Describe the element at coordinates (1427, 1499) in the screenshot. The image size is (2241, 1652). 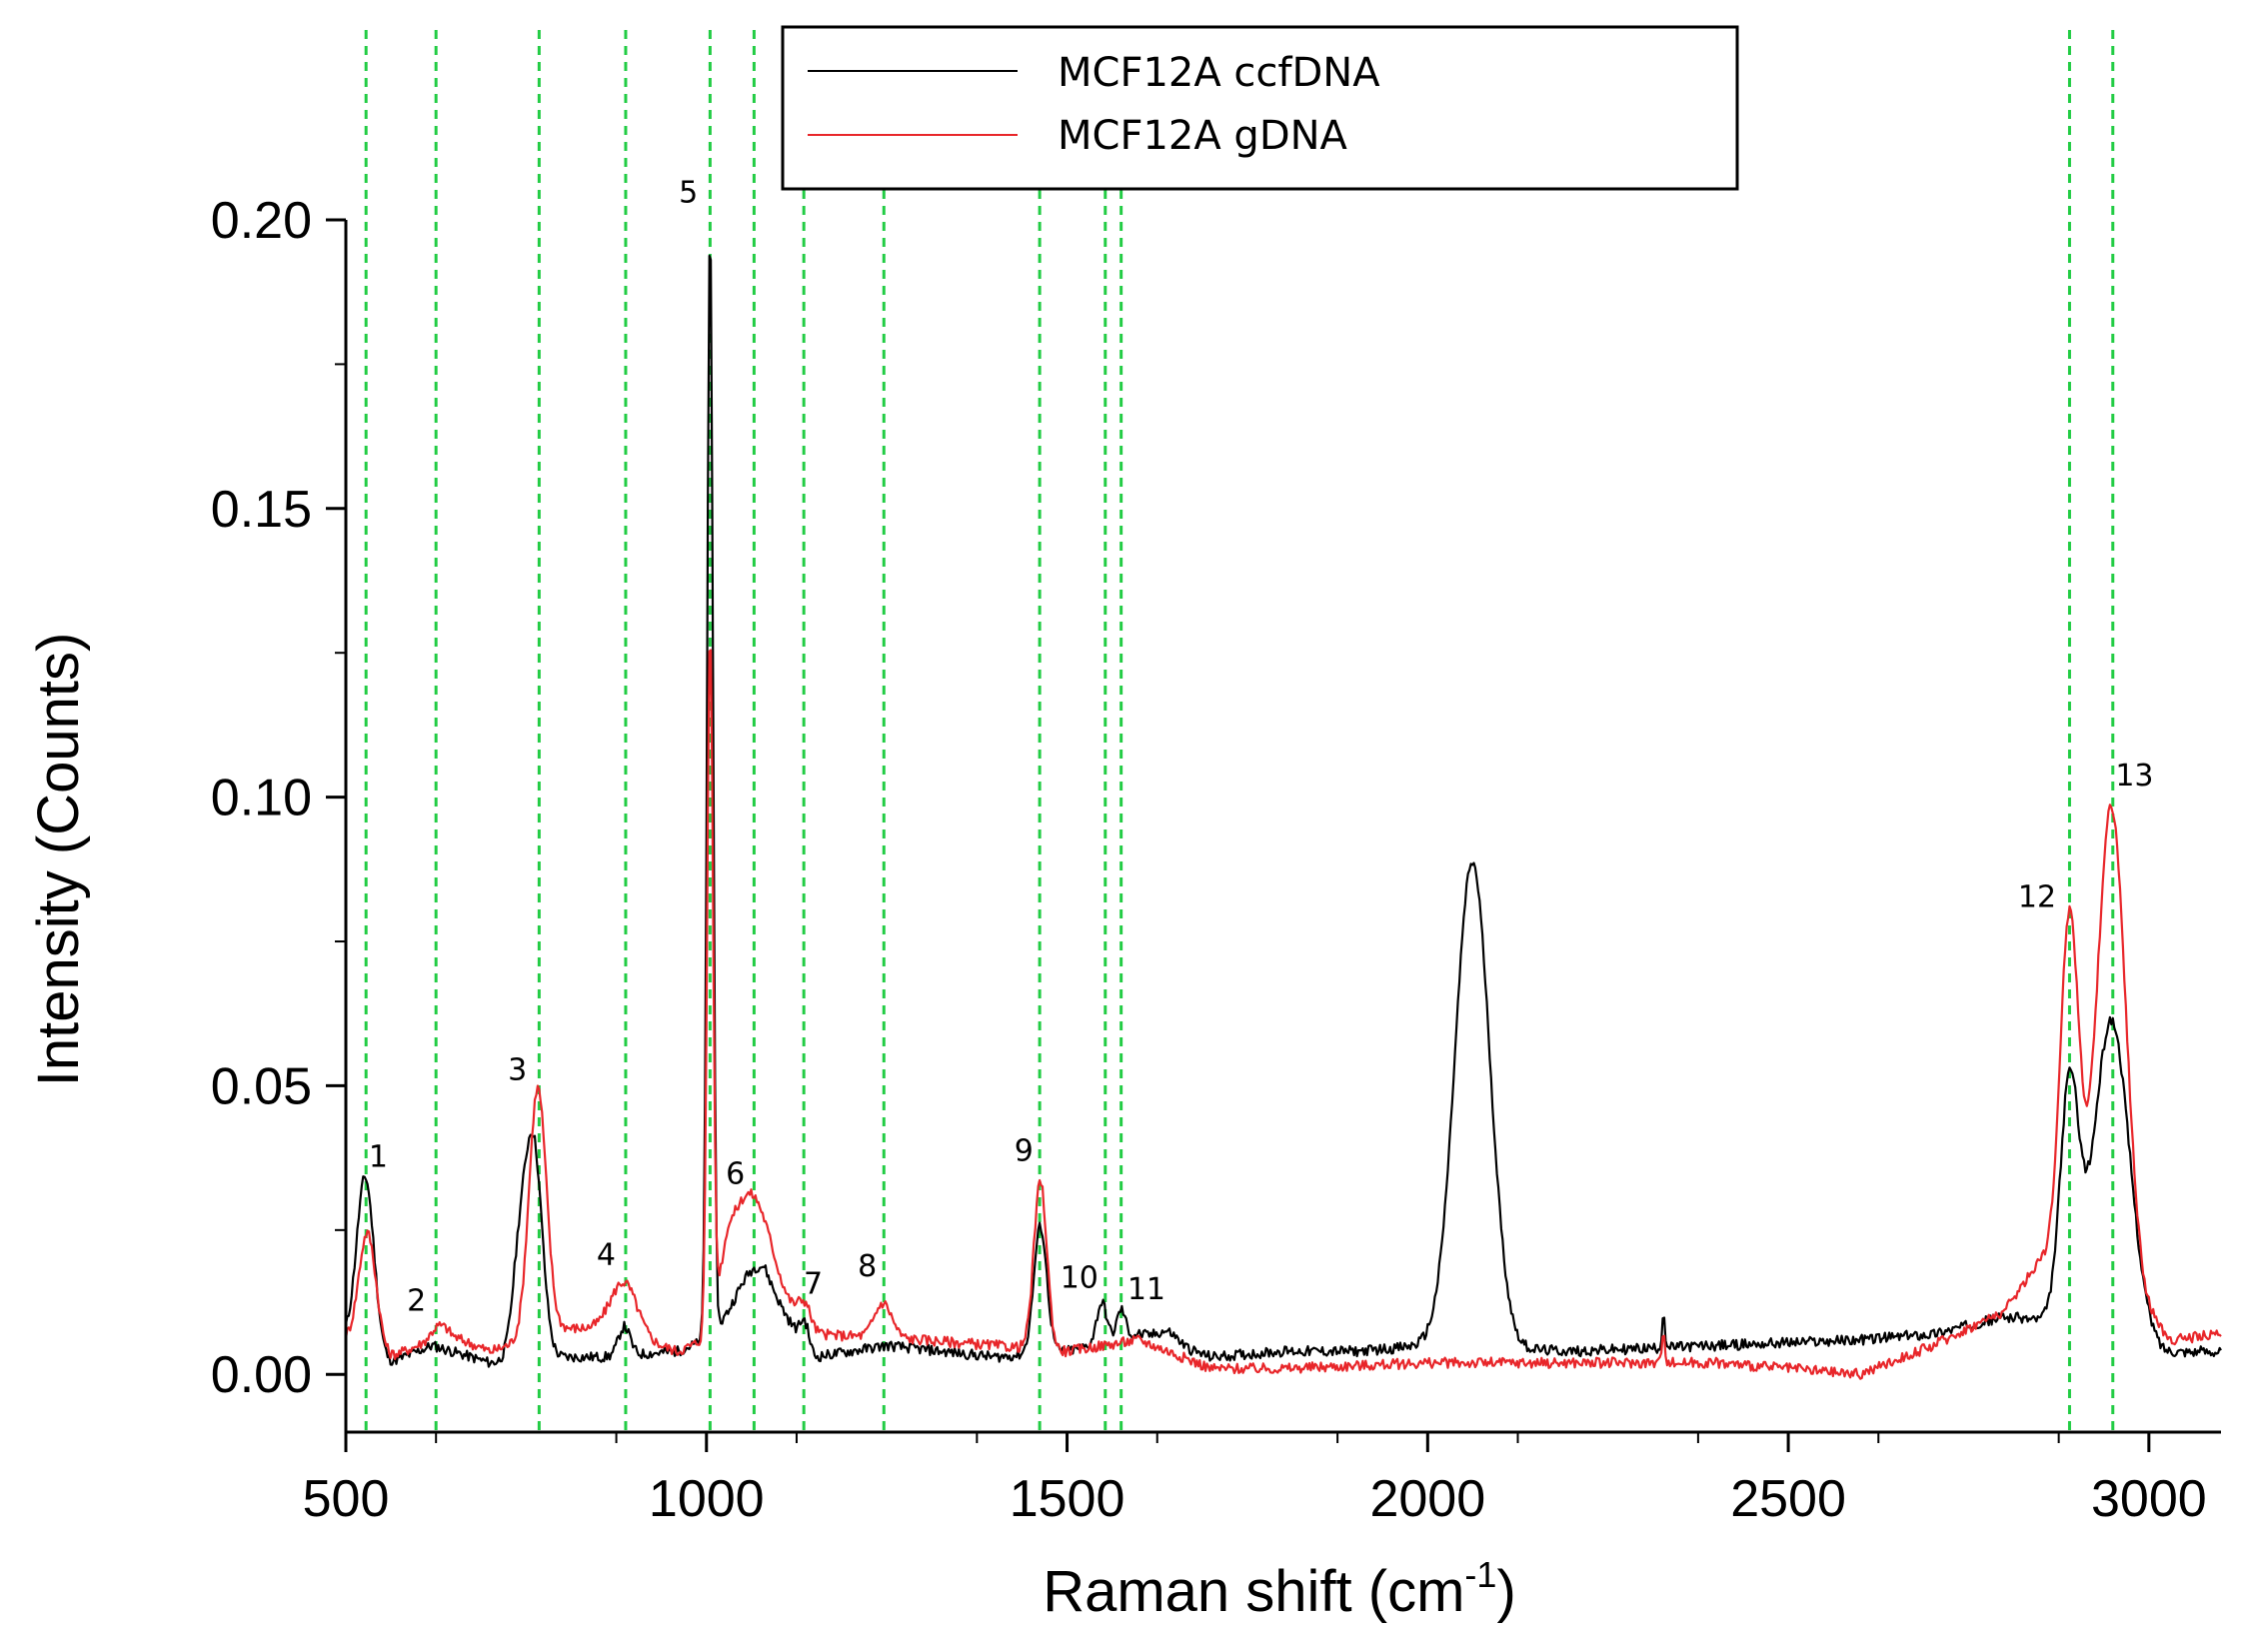
I see `x-tick-label-2000: 2000` at that location.